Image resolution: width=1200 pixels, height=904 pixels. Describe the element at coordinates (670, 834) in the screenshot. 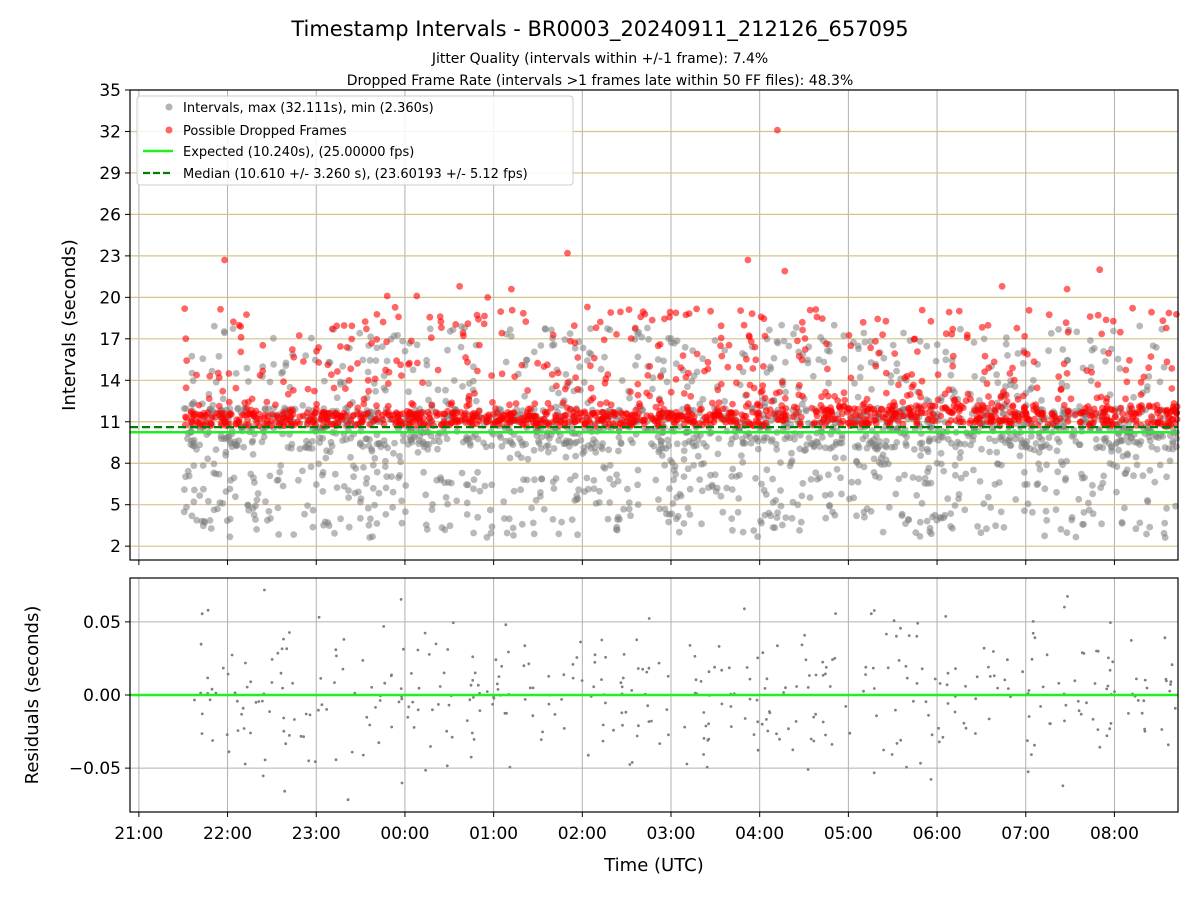

I see `x-tick-label: 03:00` at that location.